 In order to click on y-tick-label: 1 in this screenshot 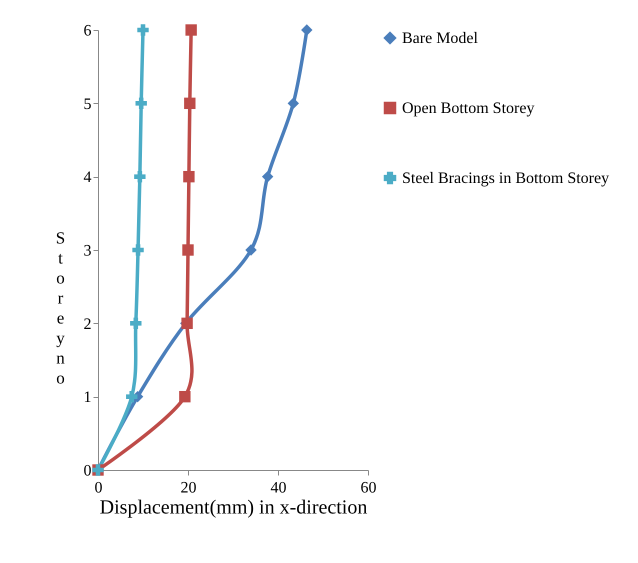, I will do `click(88, 397)`.